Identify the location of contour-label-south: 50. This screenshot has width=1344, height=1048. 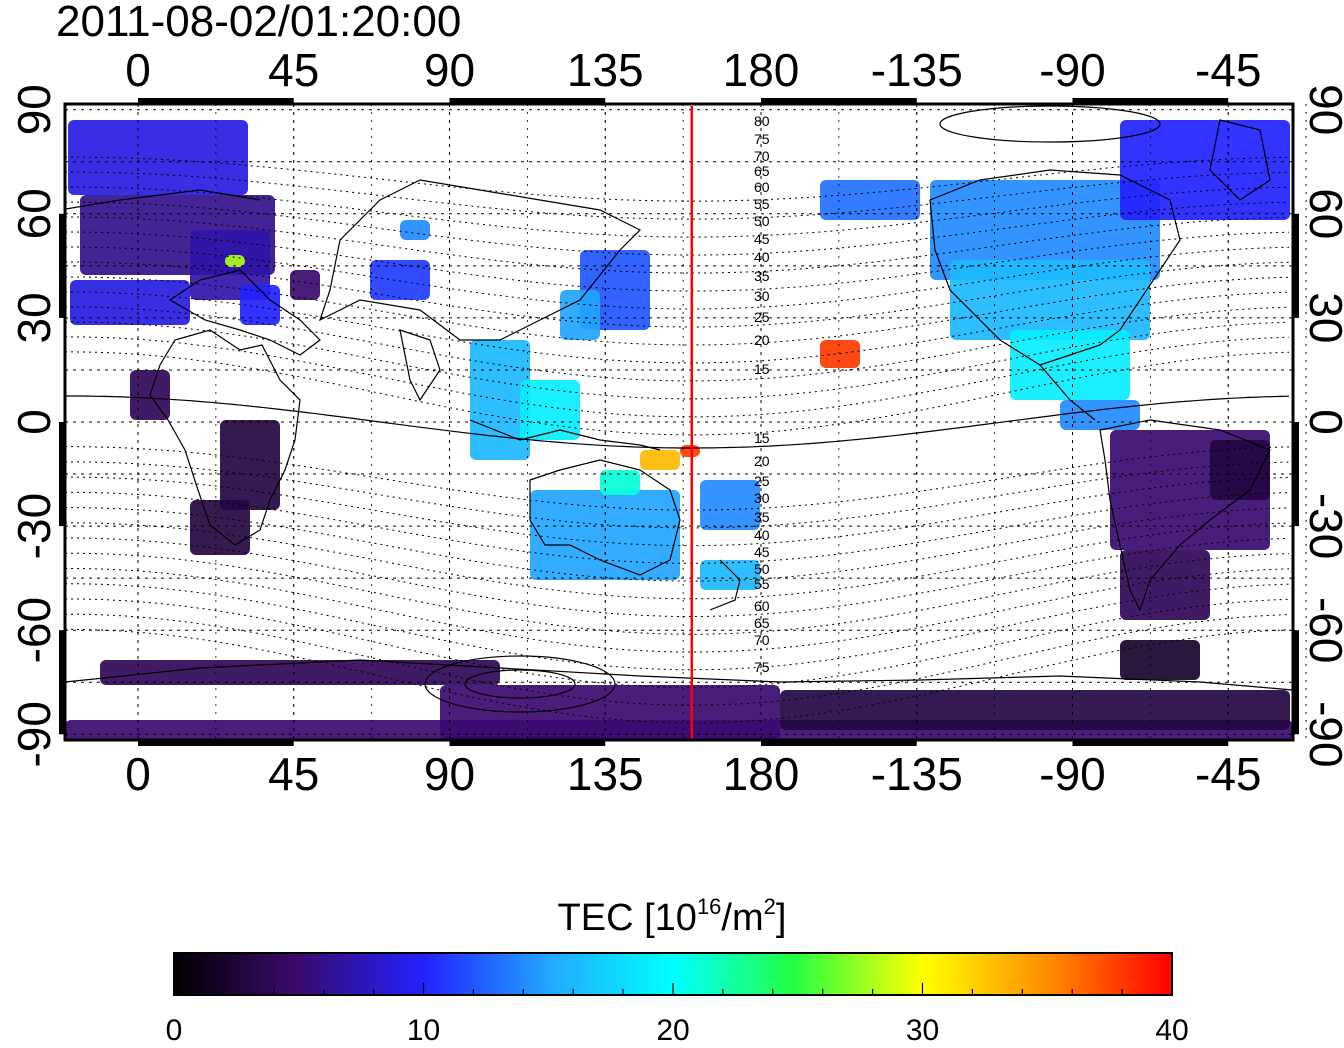
(762, 569).